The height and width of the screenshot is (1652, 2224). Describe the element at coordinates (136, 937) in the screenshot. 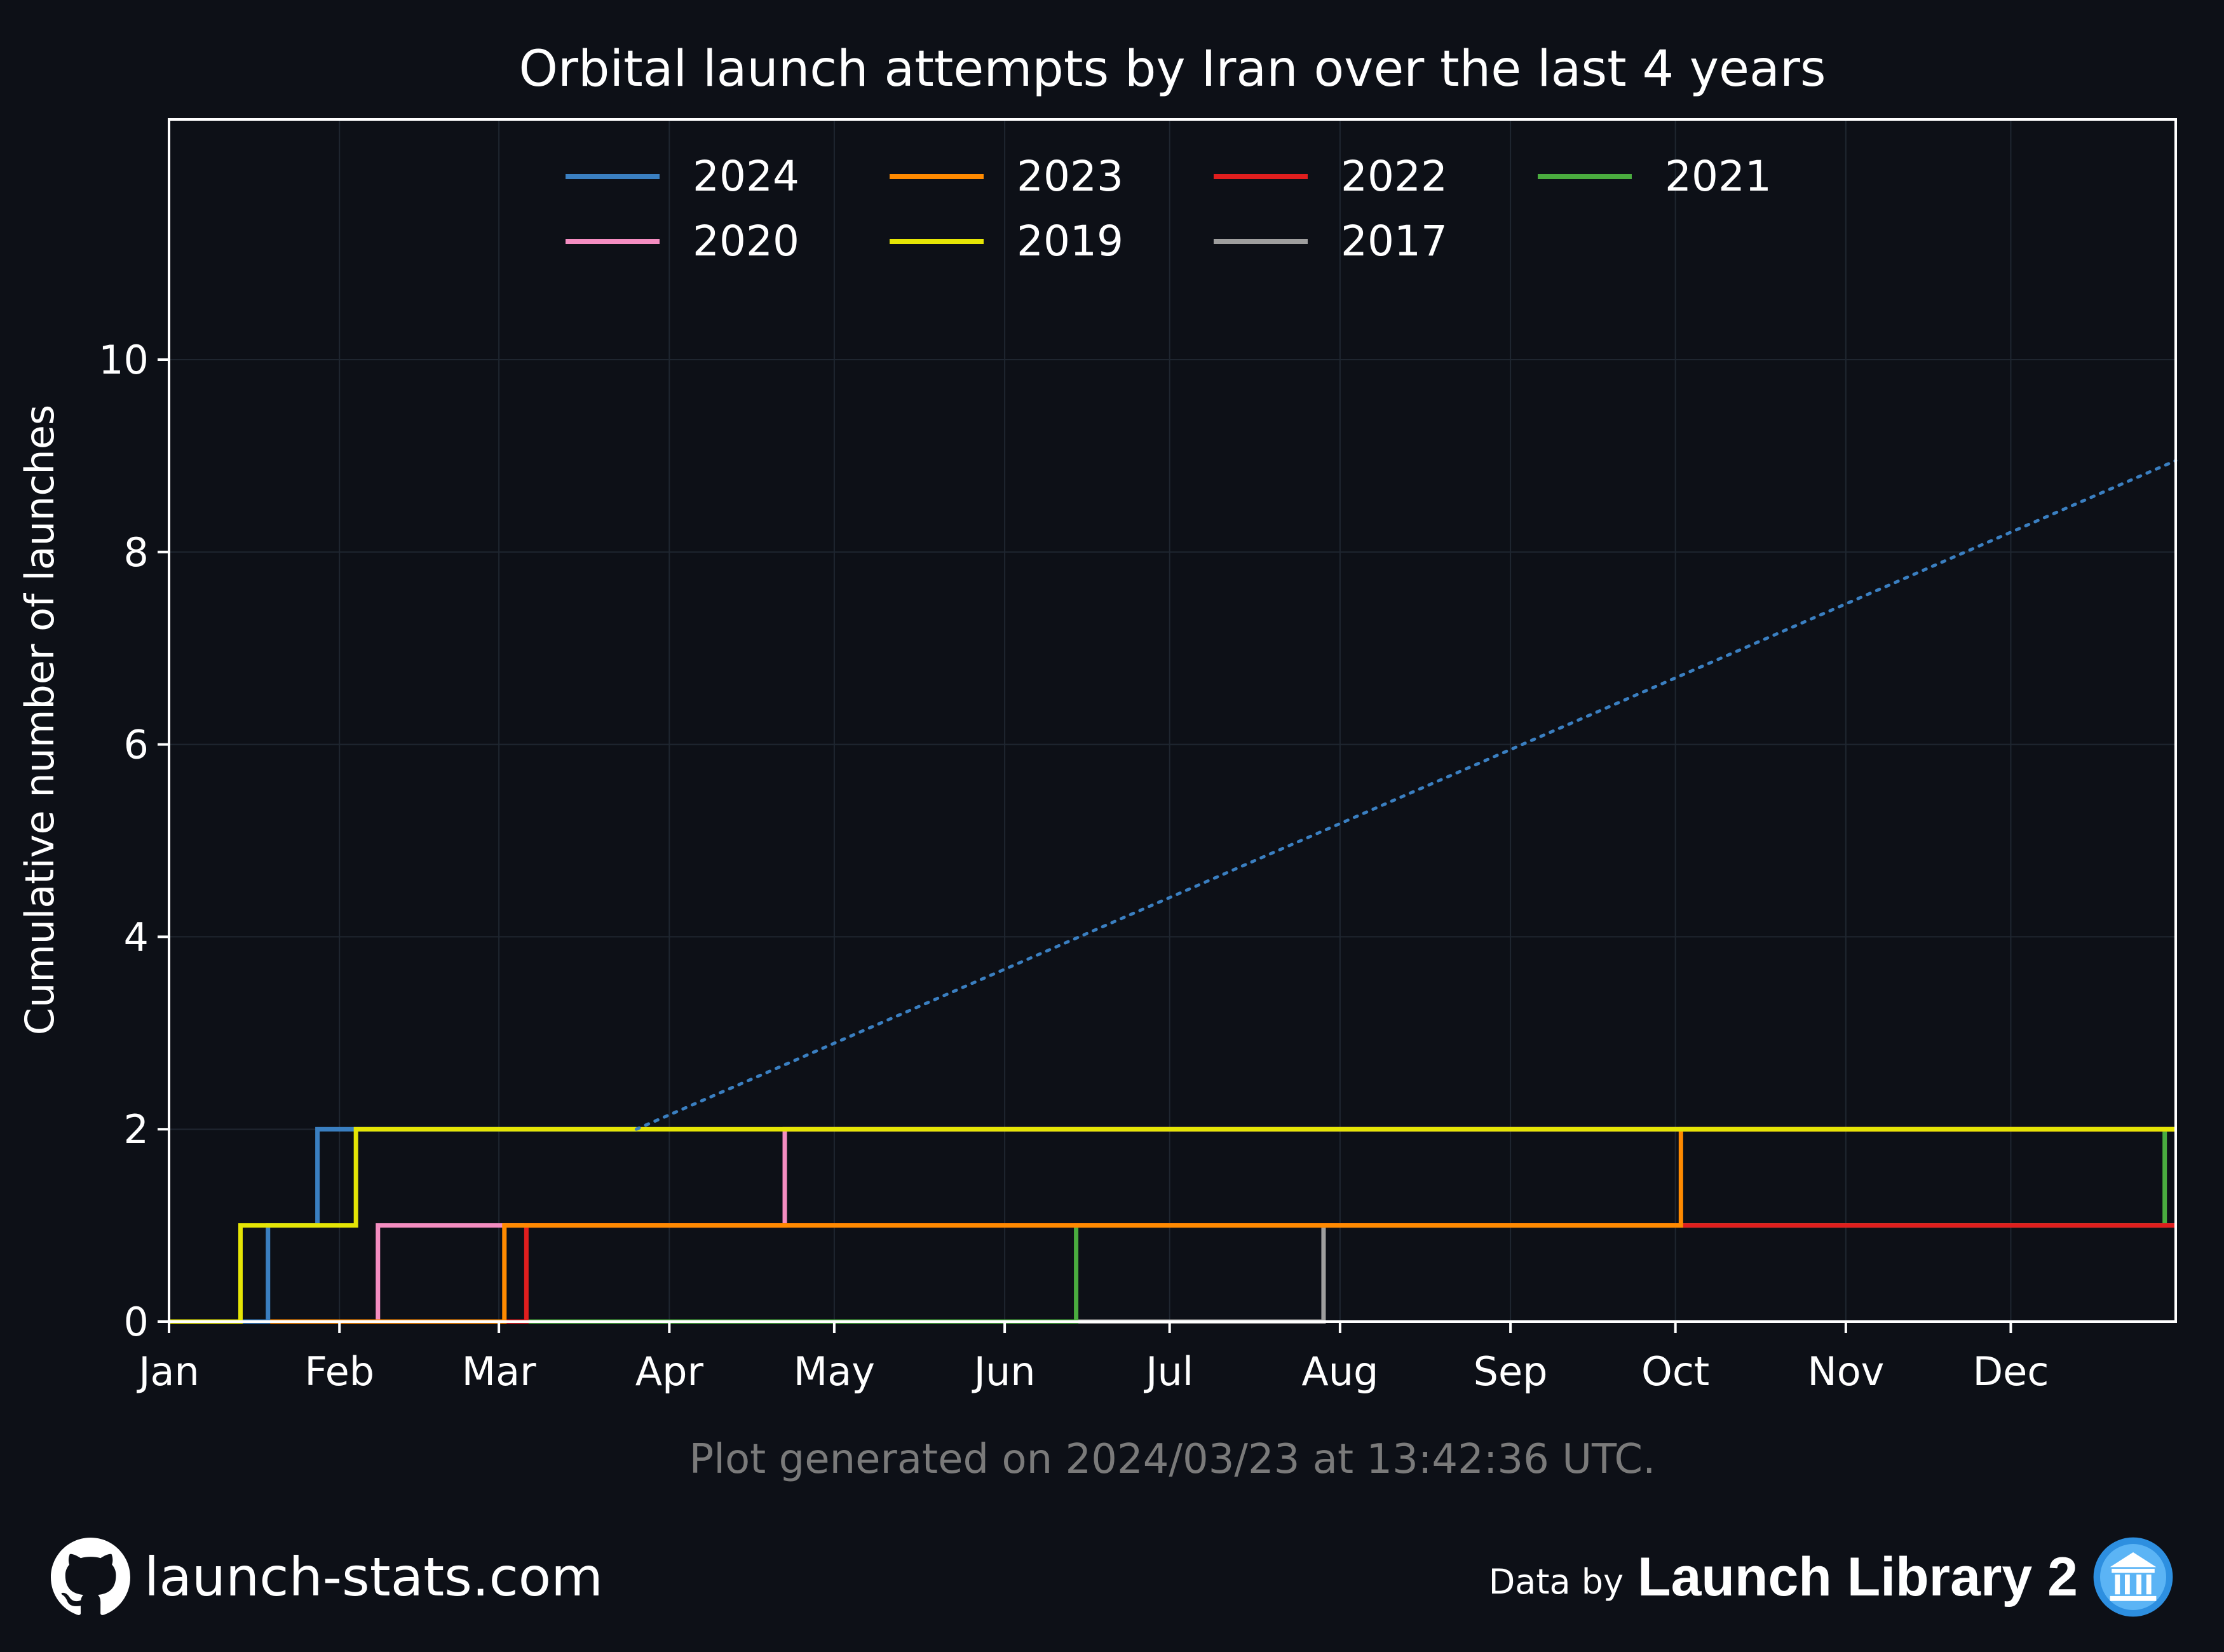

I see `y-tick-label: 4` at that location.